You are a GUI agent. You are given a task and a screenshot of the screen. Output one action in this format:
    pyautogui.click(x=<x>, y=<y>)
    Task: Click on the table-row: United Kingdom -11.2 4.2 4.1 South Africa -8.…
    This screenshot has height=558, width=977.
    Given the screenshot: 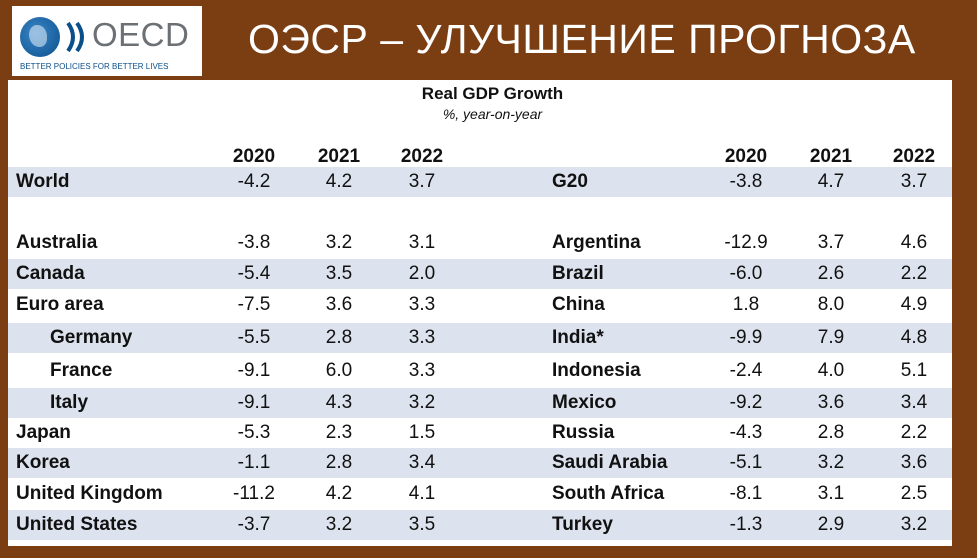 What is the action you would take?
    pyautogui.click(x=480, y=494)
    